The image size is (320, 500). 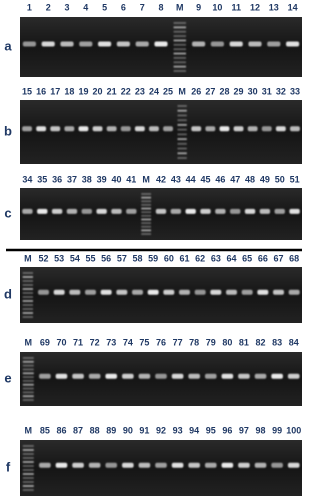 I want to click on lane-label: 42, so click(x=161, y=179).